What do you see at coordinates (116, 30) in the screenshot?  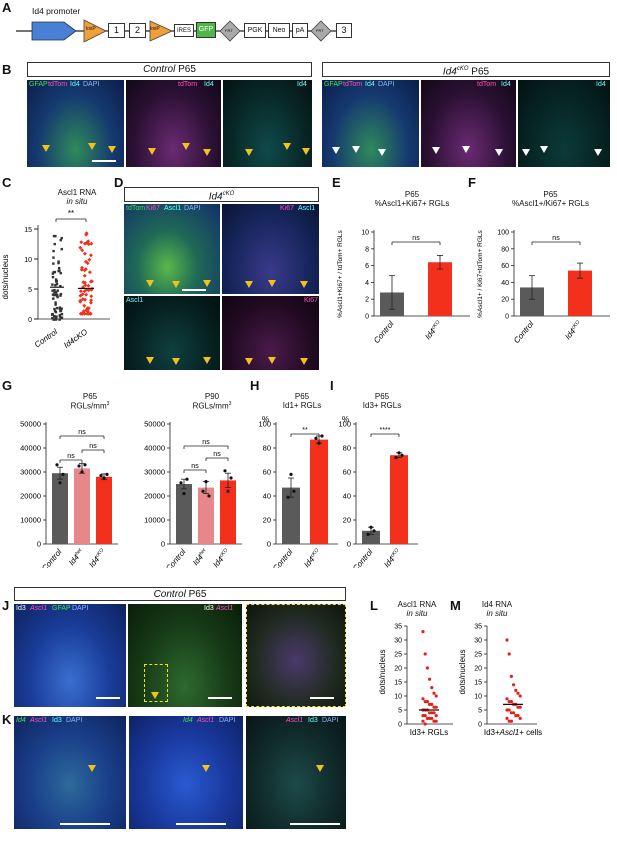 I see `exon-1: 1` at bounding box center [116, 30].